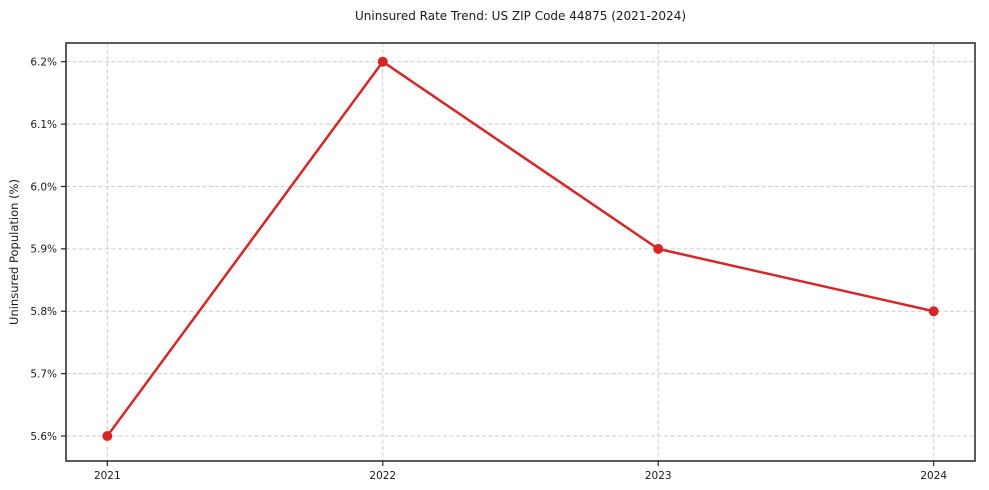 The image size is (989, 490). Describe the element at coordinates (382, 476) in the screenshot. I see `x-tick-label: 2022` at that location.